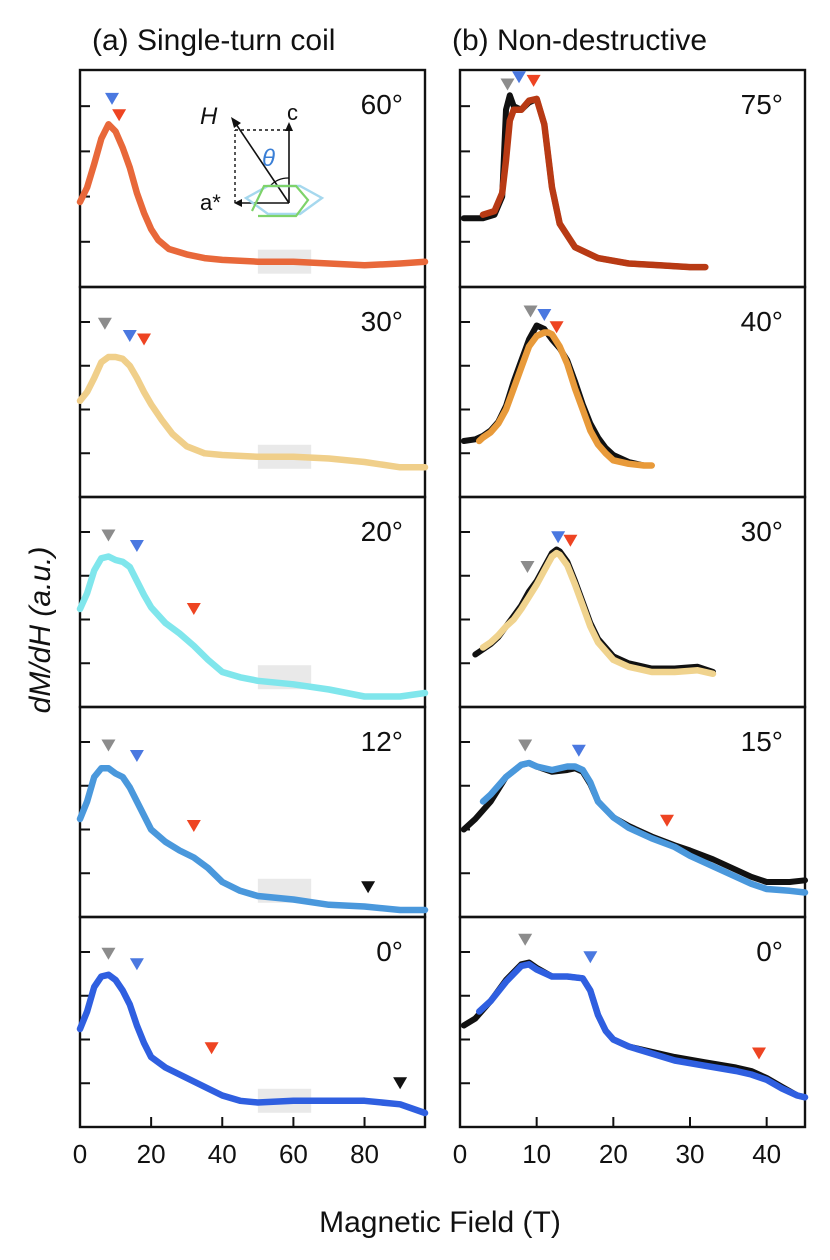 The image size is (830, 1260). Describe the element at coordinates (536, 1154) in the screenshot. I see `x-tick-label: 10` at that location.